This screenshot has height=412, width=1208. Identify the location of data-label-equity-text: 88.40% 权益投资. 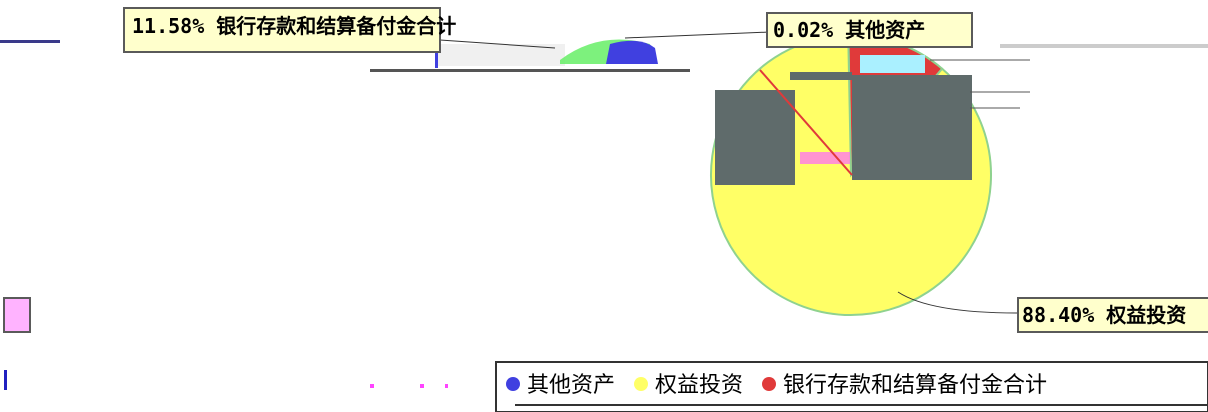
(1104, 315).